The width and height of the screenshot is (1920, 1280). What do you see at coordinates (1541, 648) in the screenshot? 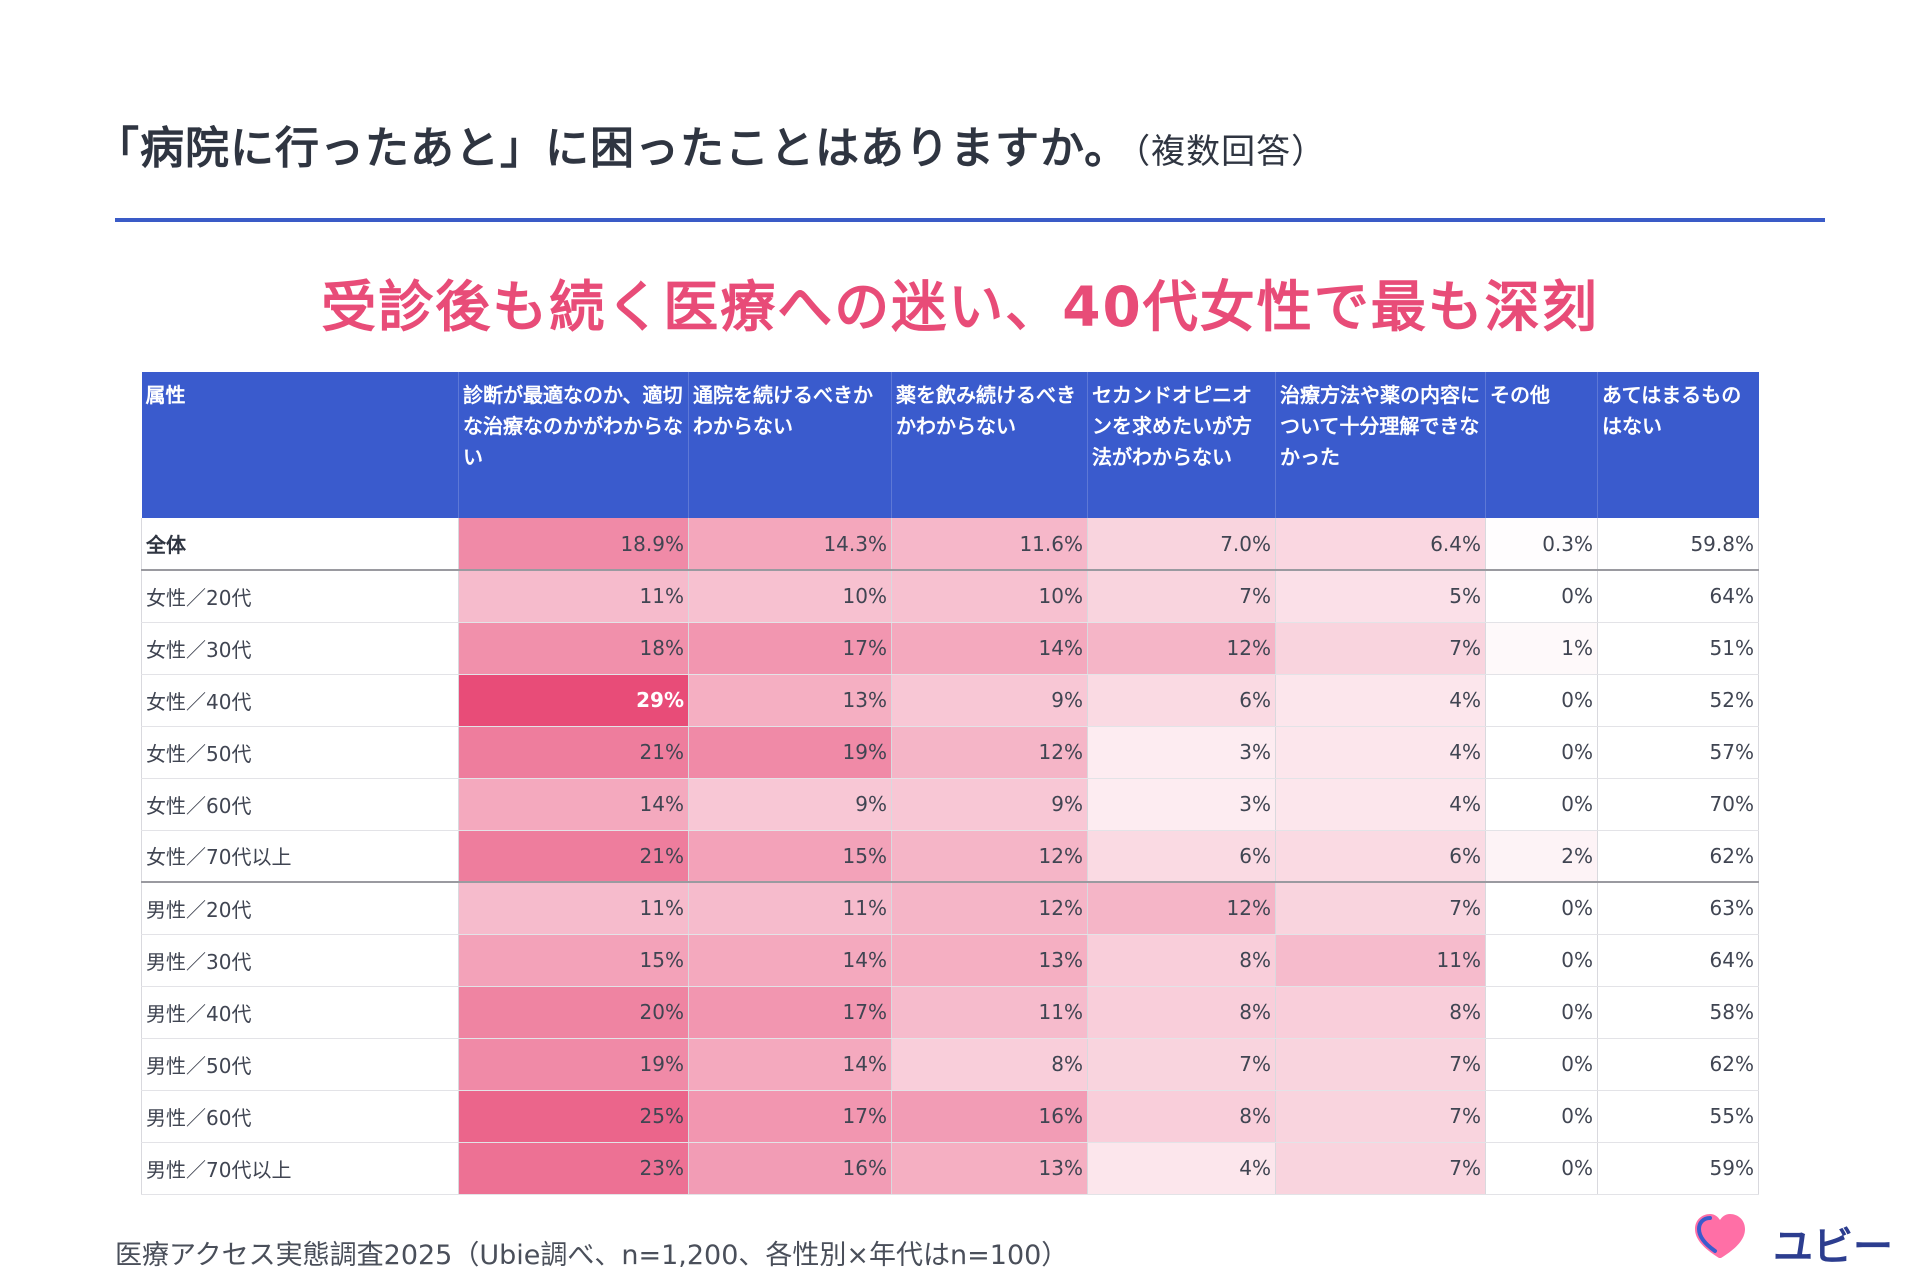
I see `heat-cell: 1%` at bounding box center [1541, 648].